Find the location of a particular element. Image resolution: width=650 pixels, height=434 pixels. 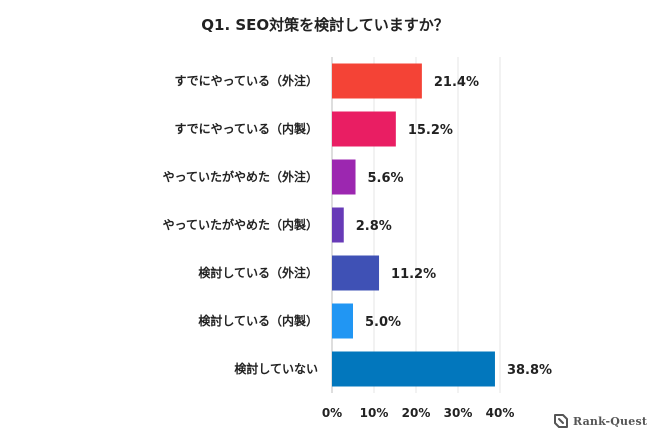

value-label: 2.8% is located at coordinates (374, 226).